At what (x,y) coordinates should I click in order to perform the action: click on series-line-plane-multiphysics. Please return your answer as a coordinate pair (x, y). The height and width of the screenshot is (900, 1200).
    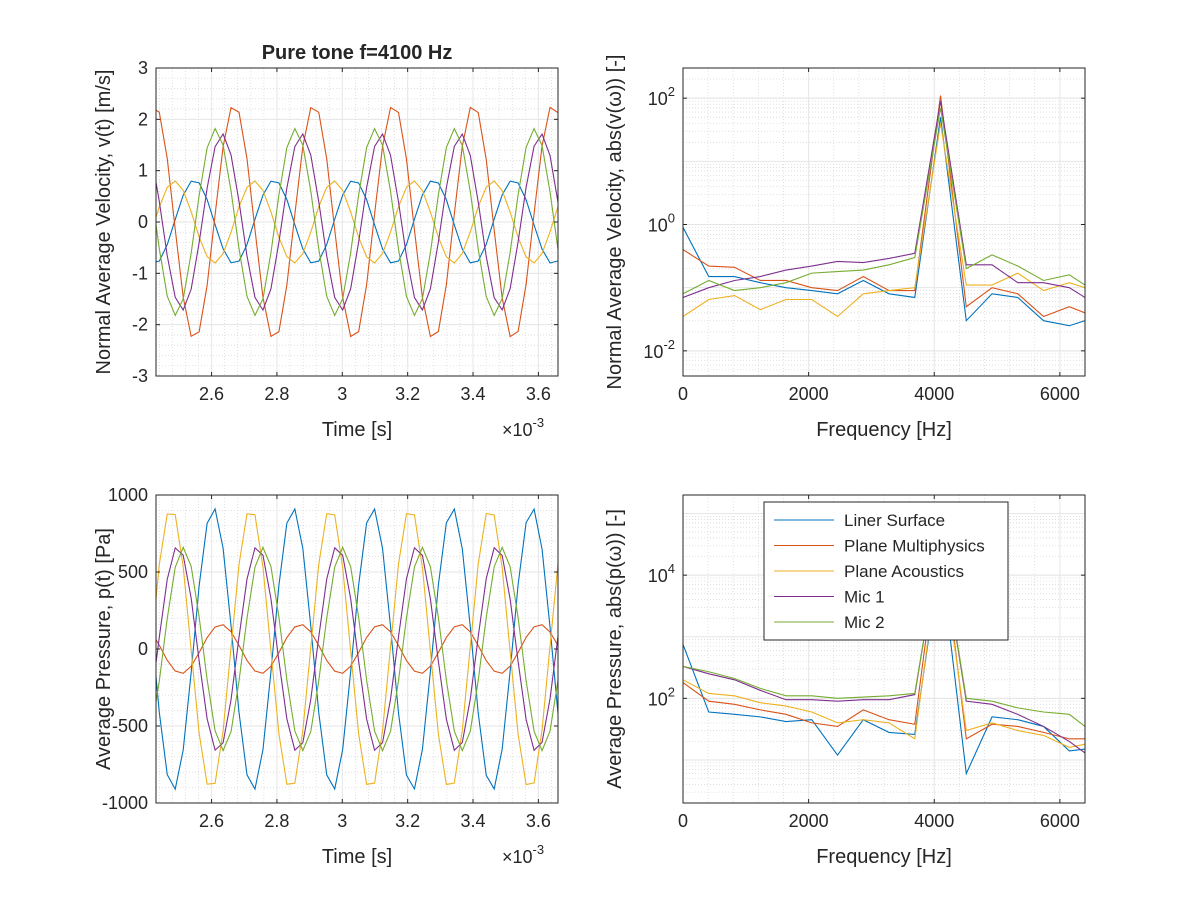
    Looking at the image, I should click on (884, 633).